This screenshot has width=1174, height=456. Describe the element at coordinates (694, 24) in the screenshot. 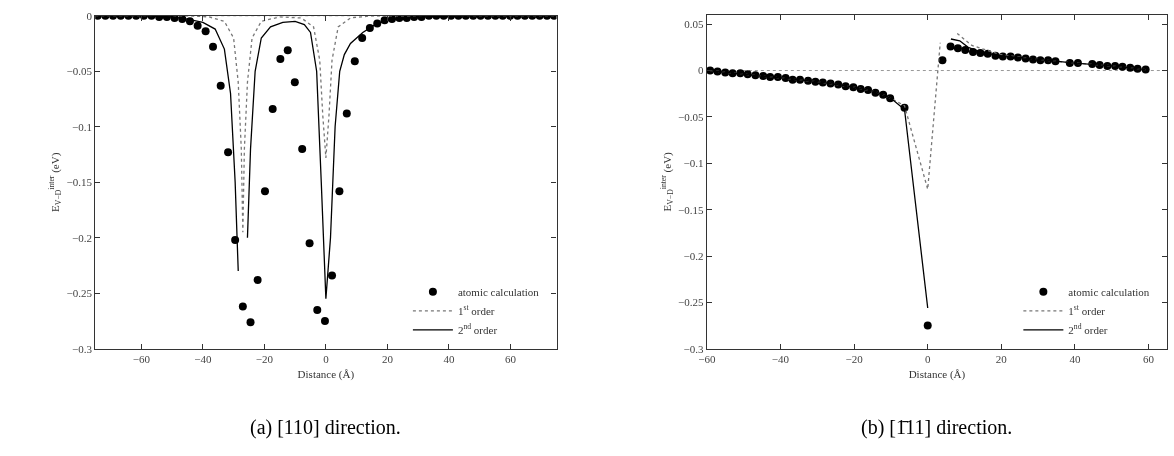

I see `y-tick-label: 0.05` at that location.